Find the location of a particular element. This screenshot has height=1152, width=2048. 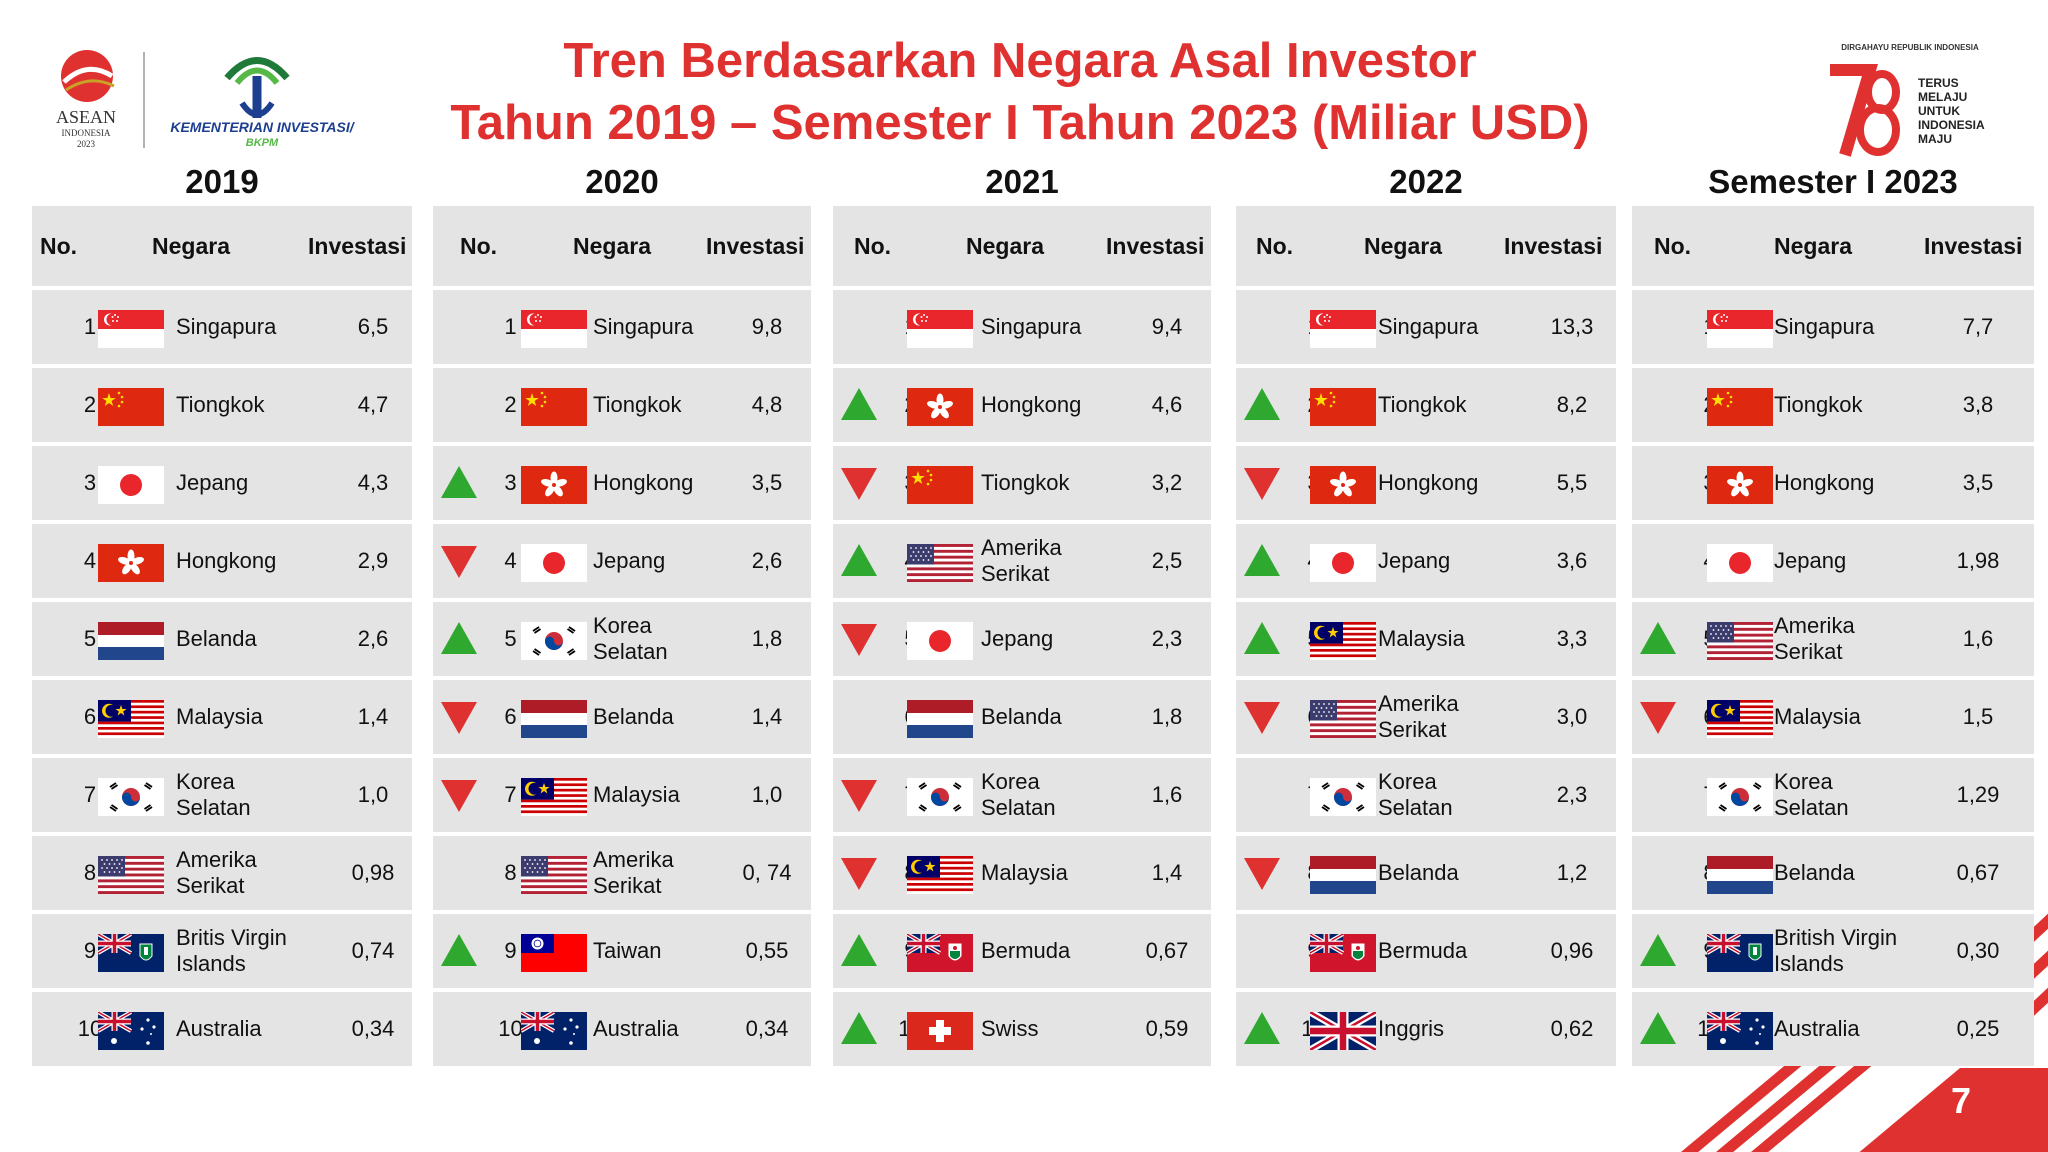

flag-japan-icon is located at coordinates (1740, 563).